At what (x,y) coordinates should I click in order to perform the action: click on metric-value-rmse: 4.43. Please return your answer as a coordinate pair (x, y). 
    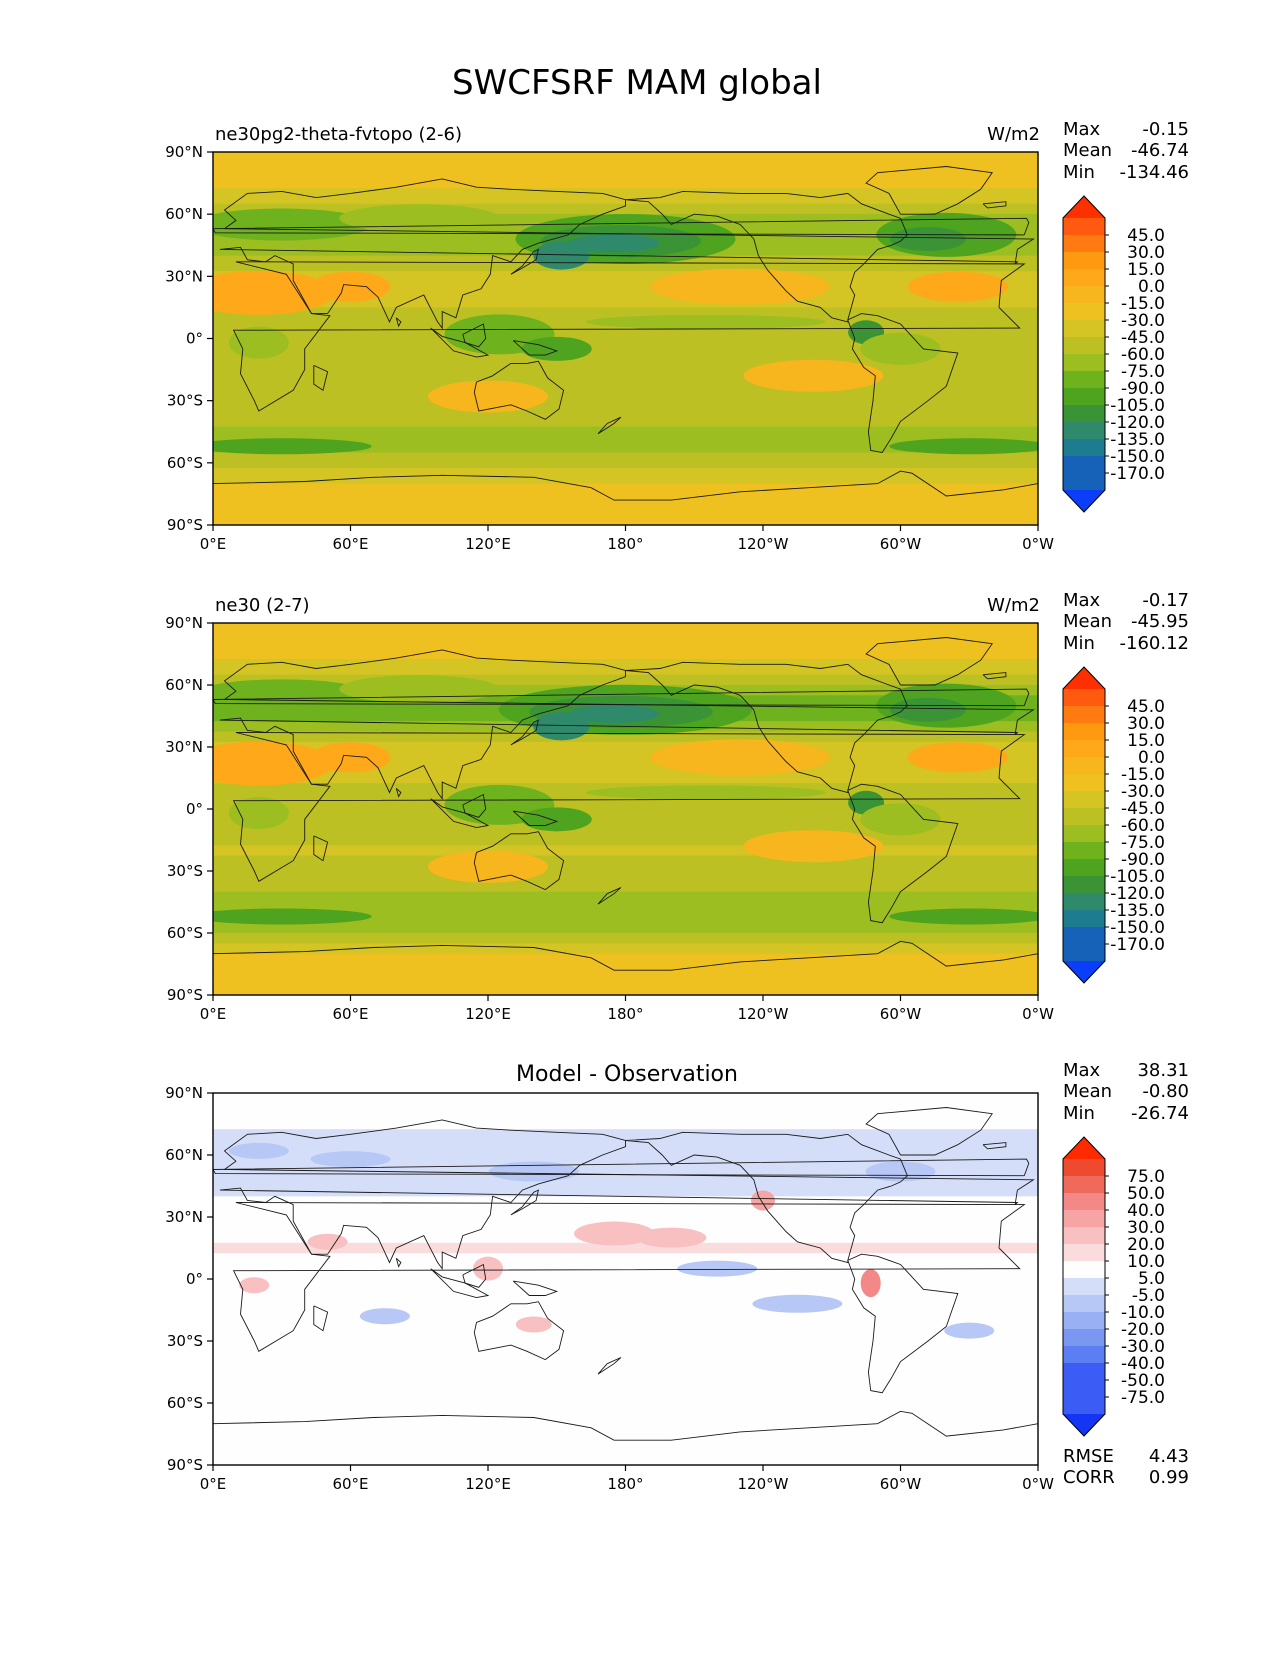
    Looking at the image, I should click on (1169, 1456).